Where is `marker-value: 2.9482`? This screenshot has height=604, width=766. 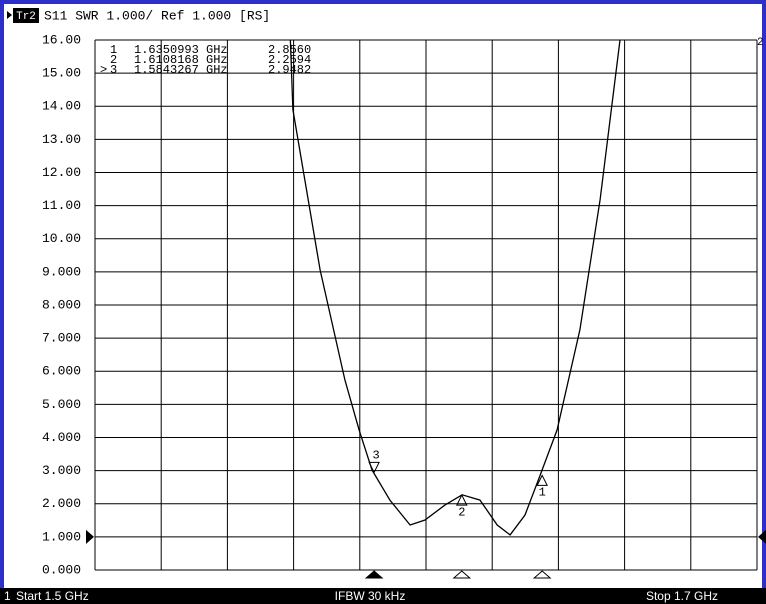
marker-value: 2.9482 is located at coordinates (289, 70).